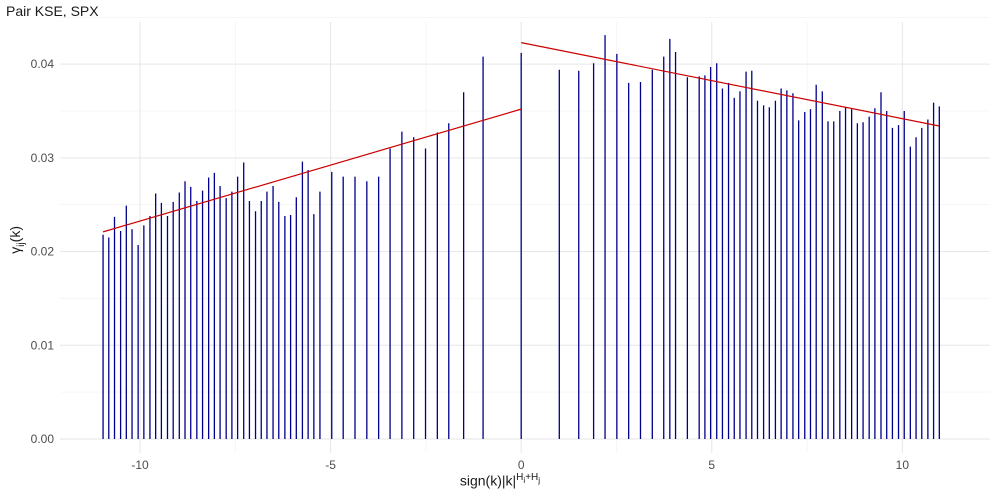 Image resolution: width=1000 pixels, height=500 pixels. What do you see at coordinates (330, 465) in the screenshot?
I see `x-tick-label: -5` at bounding box center [330, 465].